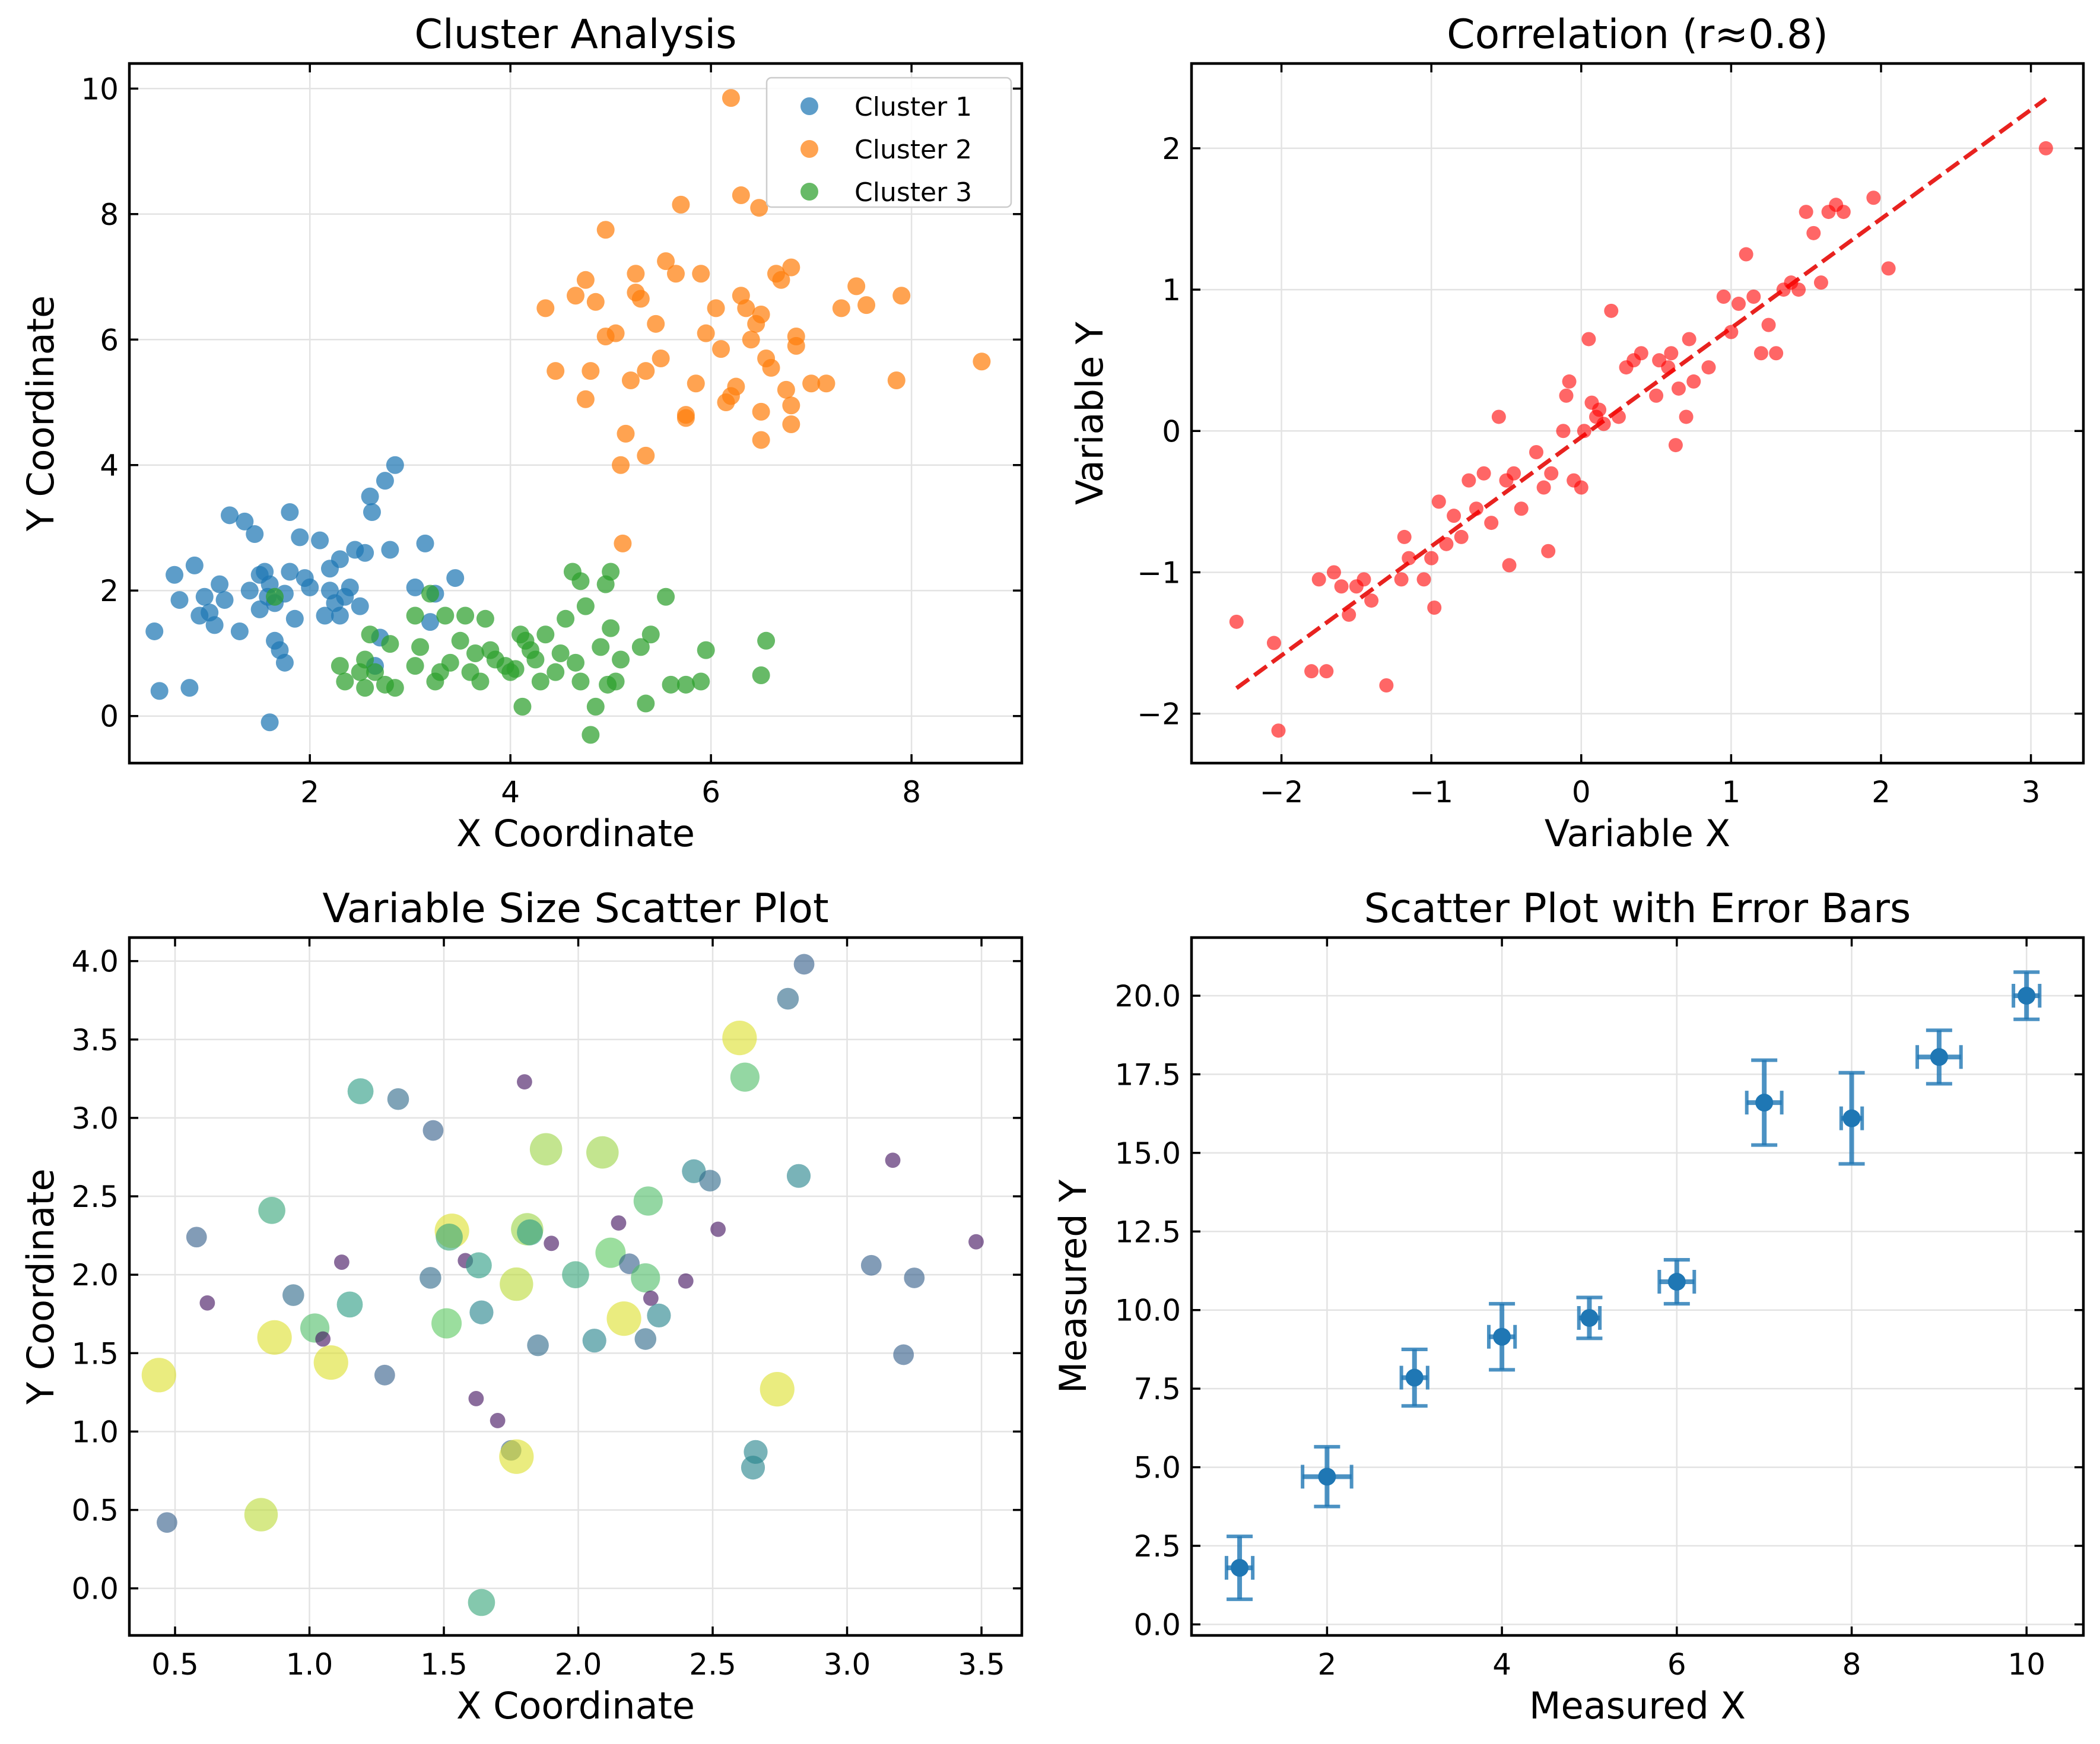 This screenshot has height=1744, width=2100. Describe the element at coordinates (1073, 1287) in the screenshot. I see `y-axis-label: Measured Y` at that location.